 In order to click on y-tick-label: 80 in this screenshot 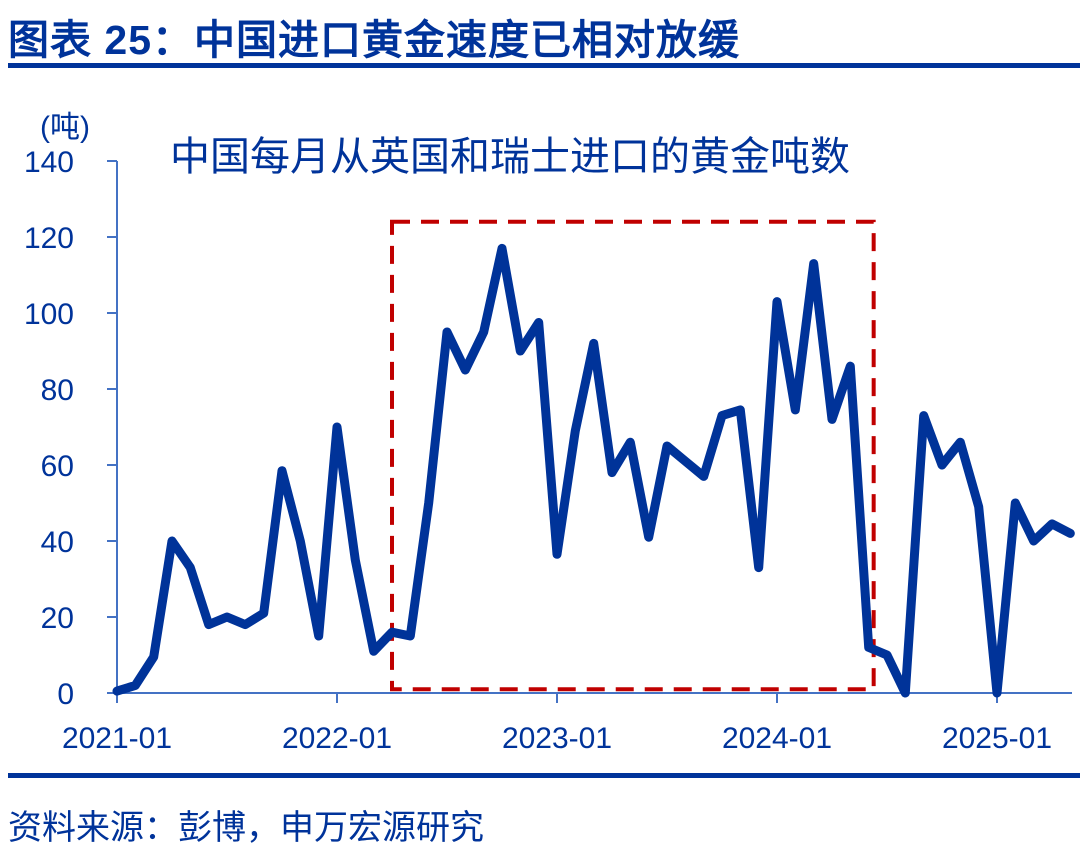, I will do `click(57, 390)`.